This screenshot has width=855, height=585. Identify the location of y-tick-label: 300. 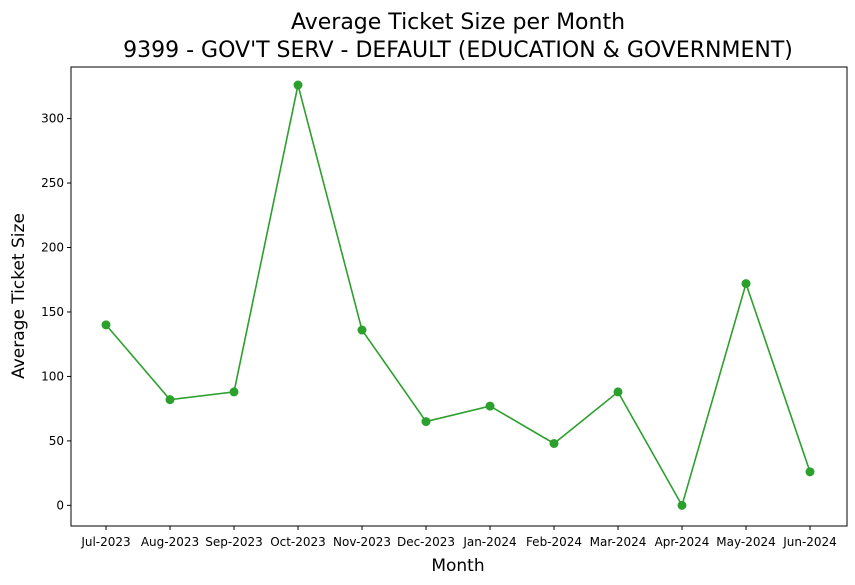
(52, 119).